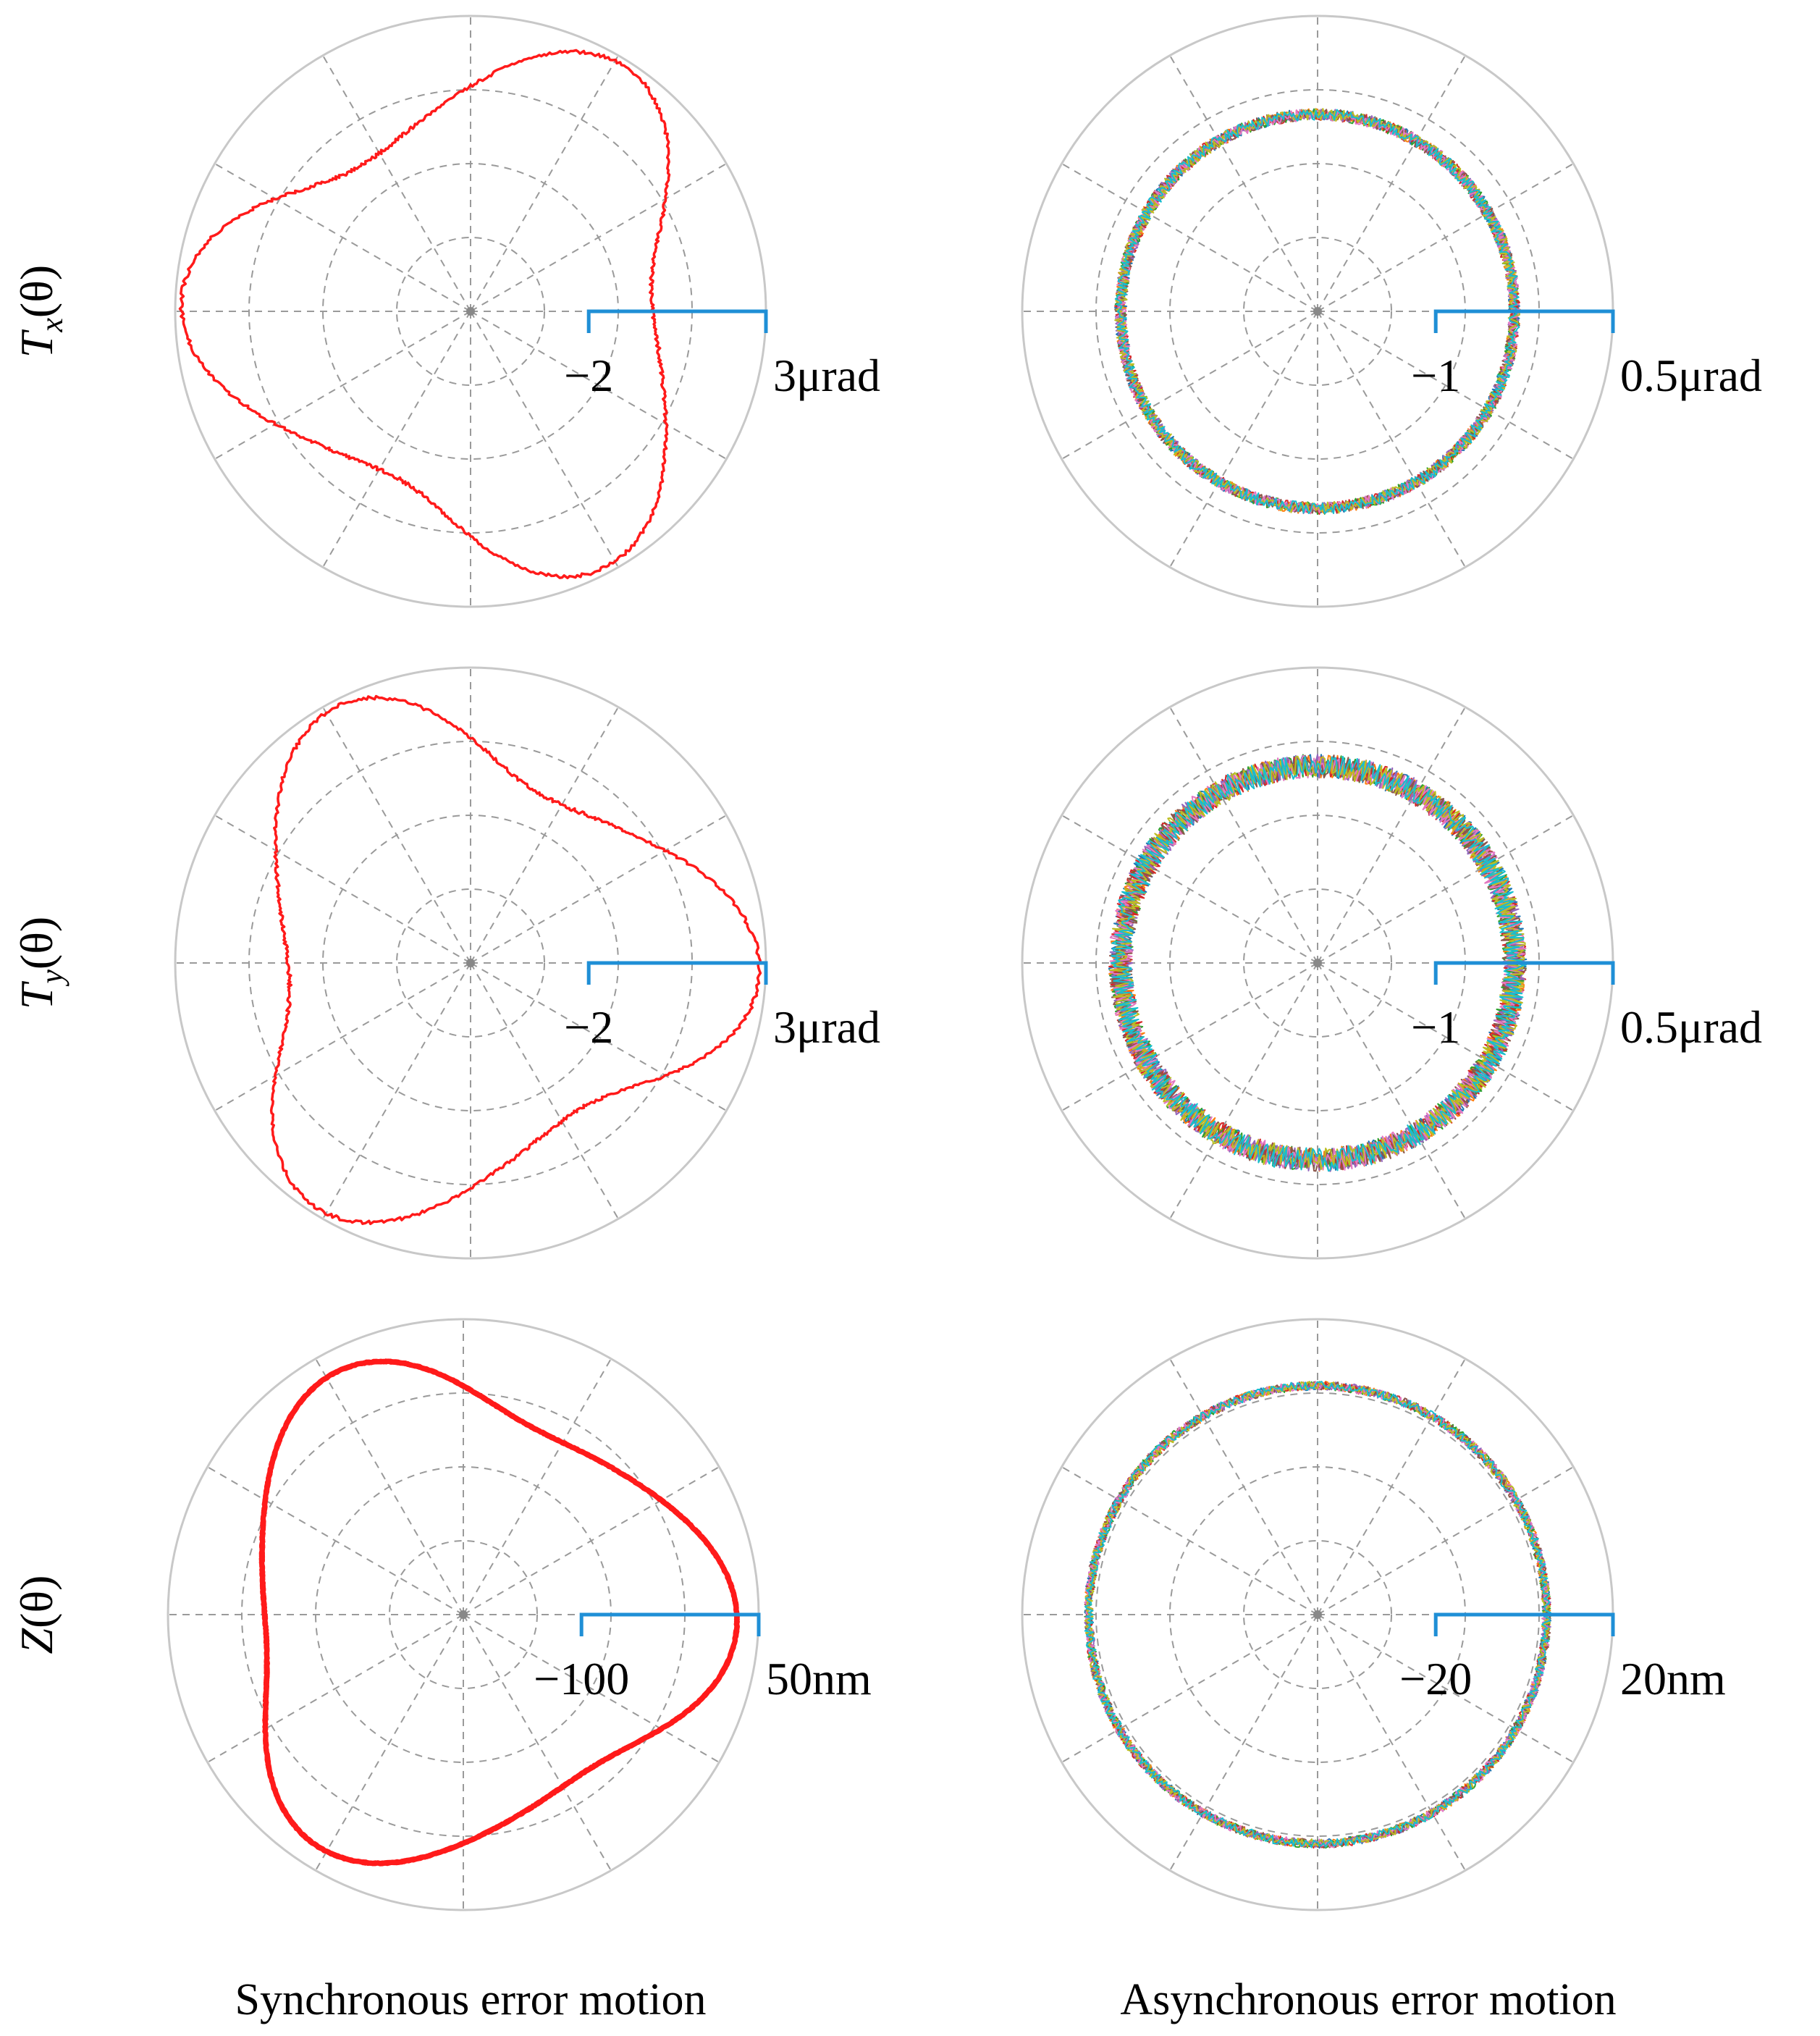  I want to click on scale-min-label: −20, so click(1435, 1678).